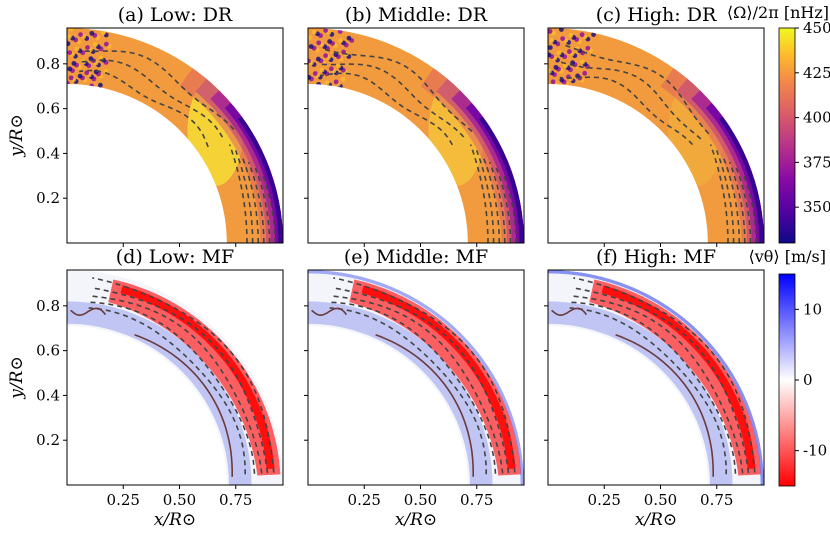 The image size is (830, 542). What do you see at coordinates (175, 15) in the screenshot?
I see `panel-title: (a) Low: DR` at bounding box center [175, 15].